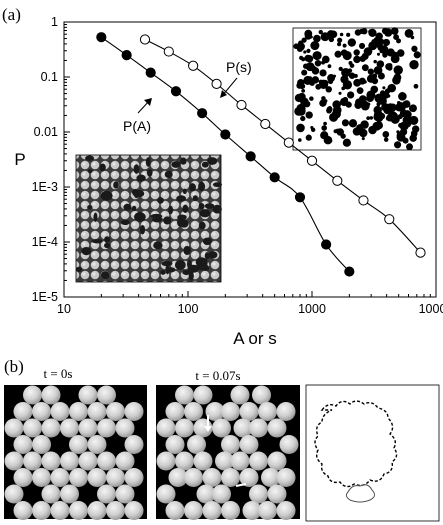  I want to click on panel-b-label: (b), so click(14, 366).